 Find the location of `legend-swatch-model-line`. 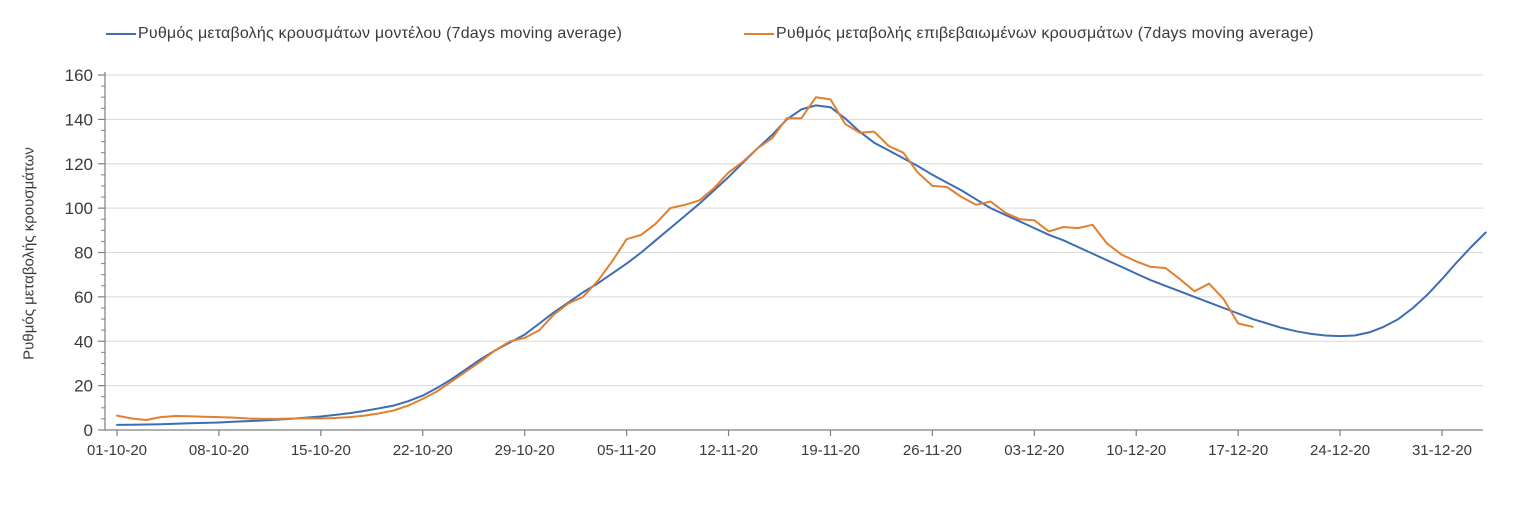

legend-swatch-model-line is located at coordinates (121, 34).